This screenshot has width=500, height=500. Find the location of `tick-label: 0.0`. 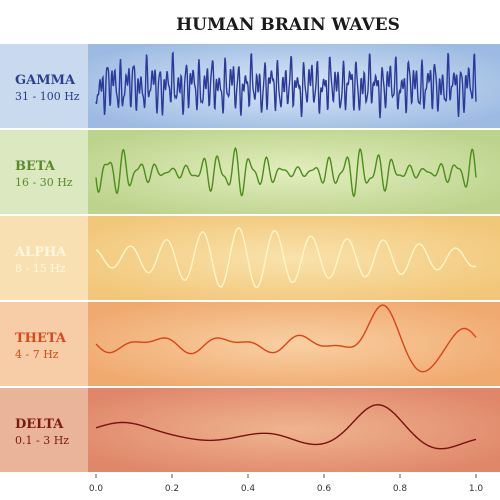

tick-label: 0.0 is located at coordinates (96, 489).